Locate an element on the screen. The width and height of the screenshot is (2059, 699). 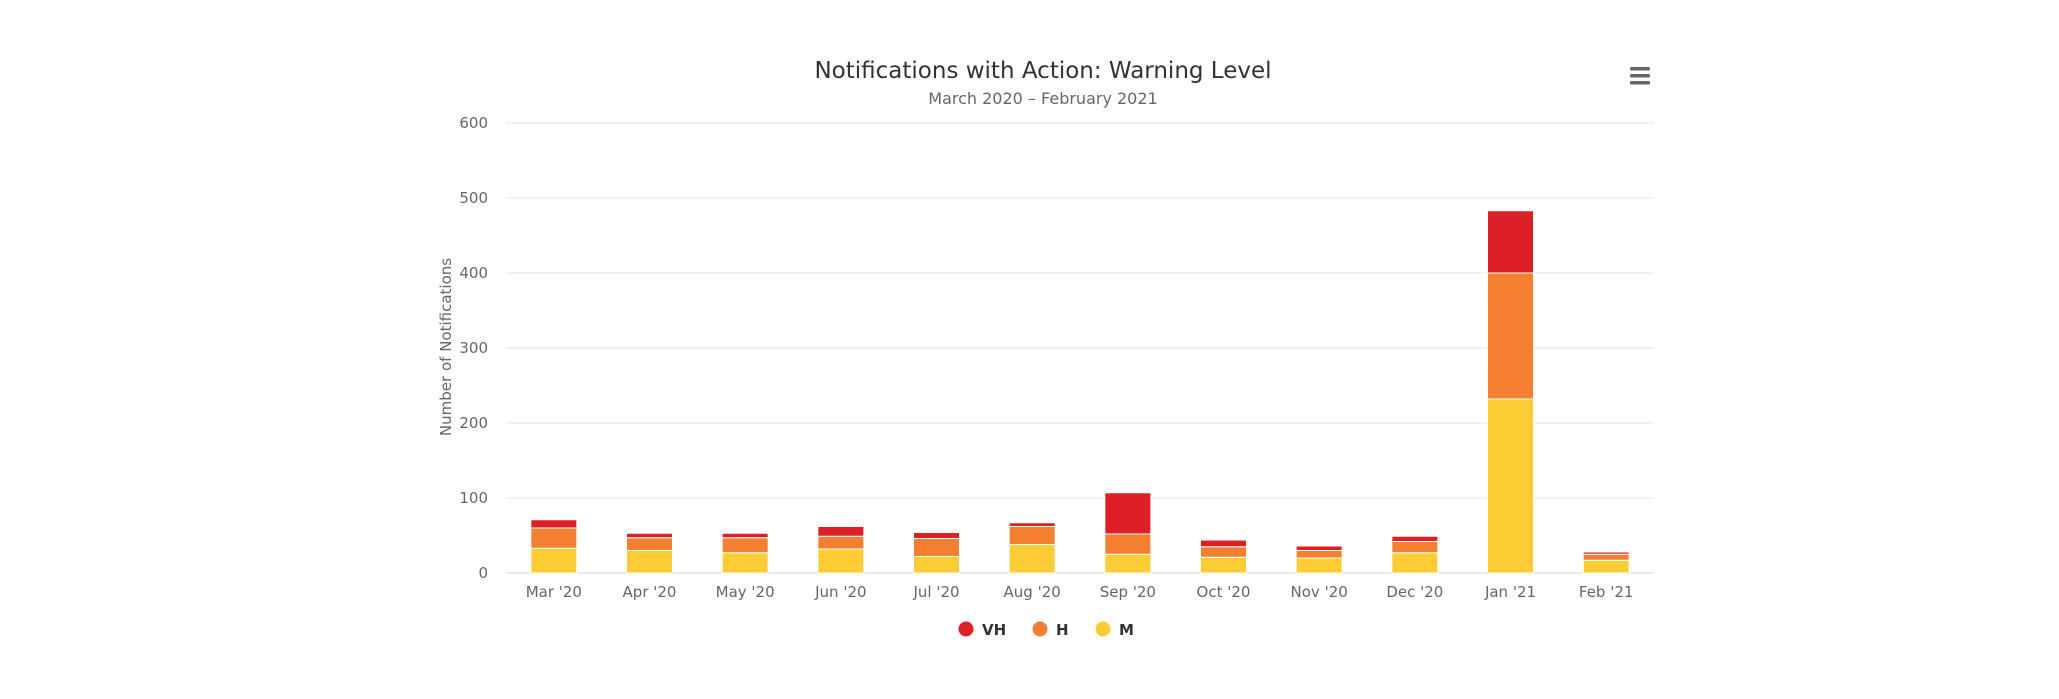
x-tick-label: Aug '20 is located at coordinates (1032, 592).